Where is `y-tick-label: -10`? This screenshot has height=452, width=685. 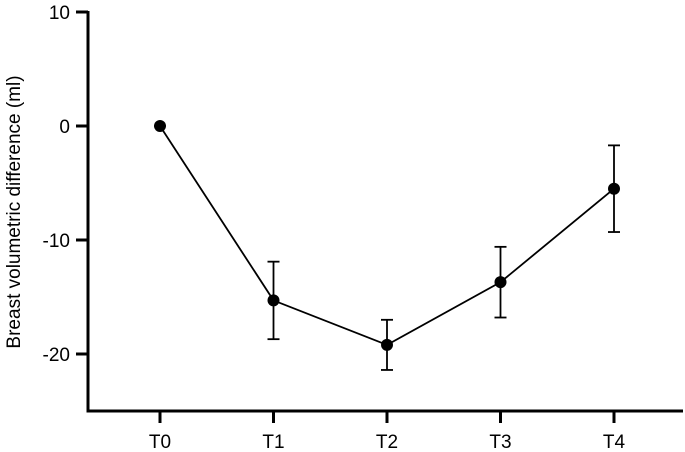
y-tick-label: -10 is located at coordinates (56, 241).